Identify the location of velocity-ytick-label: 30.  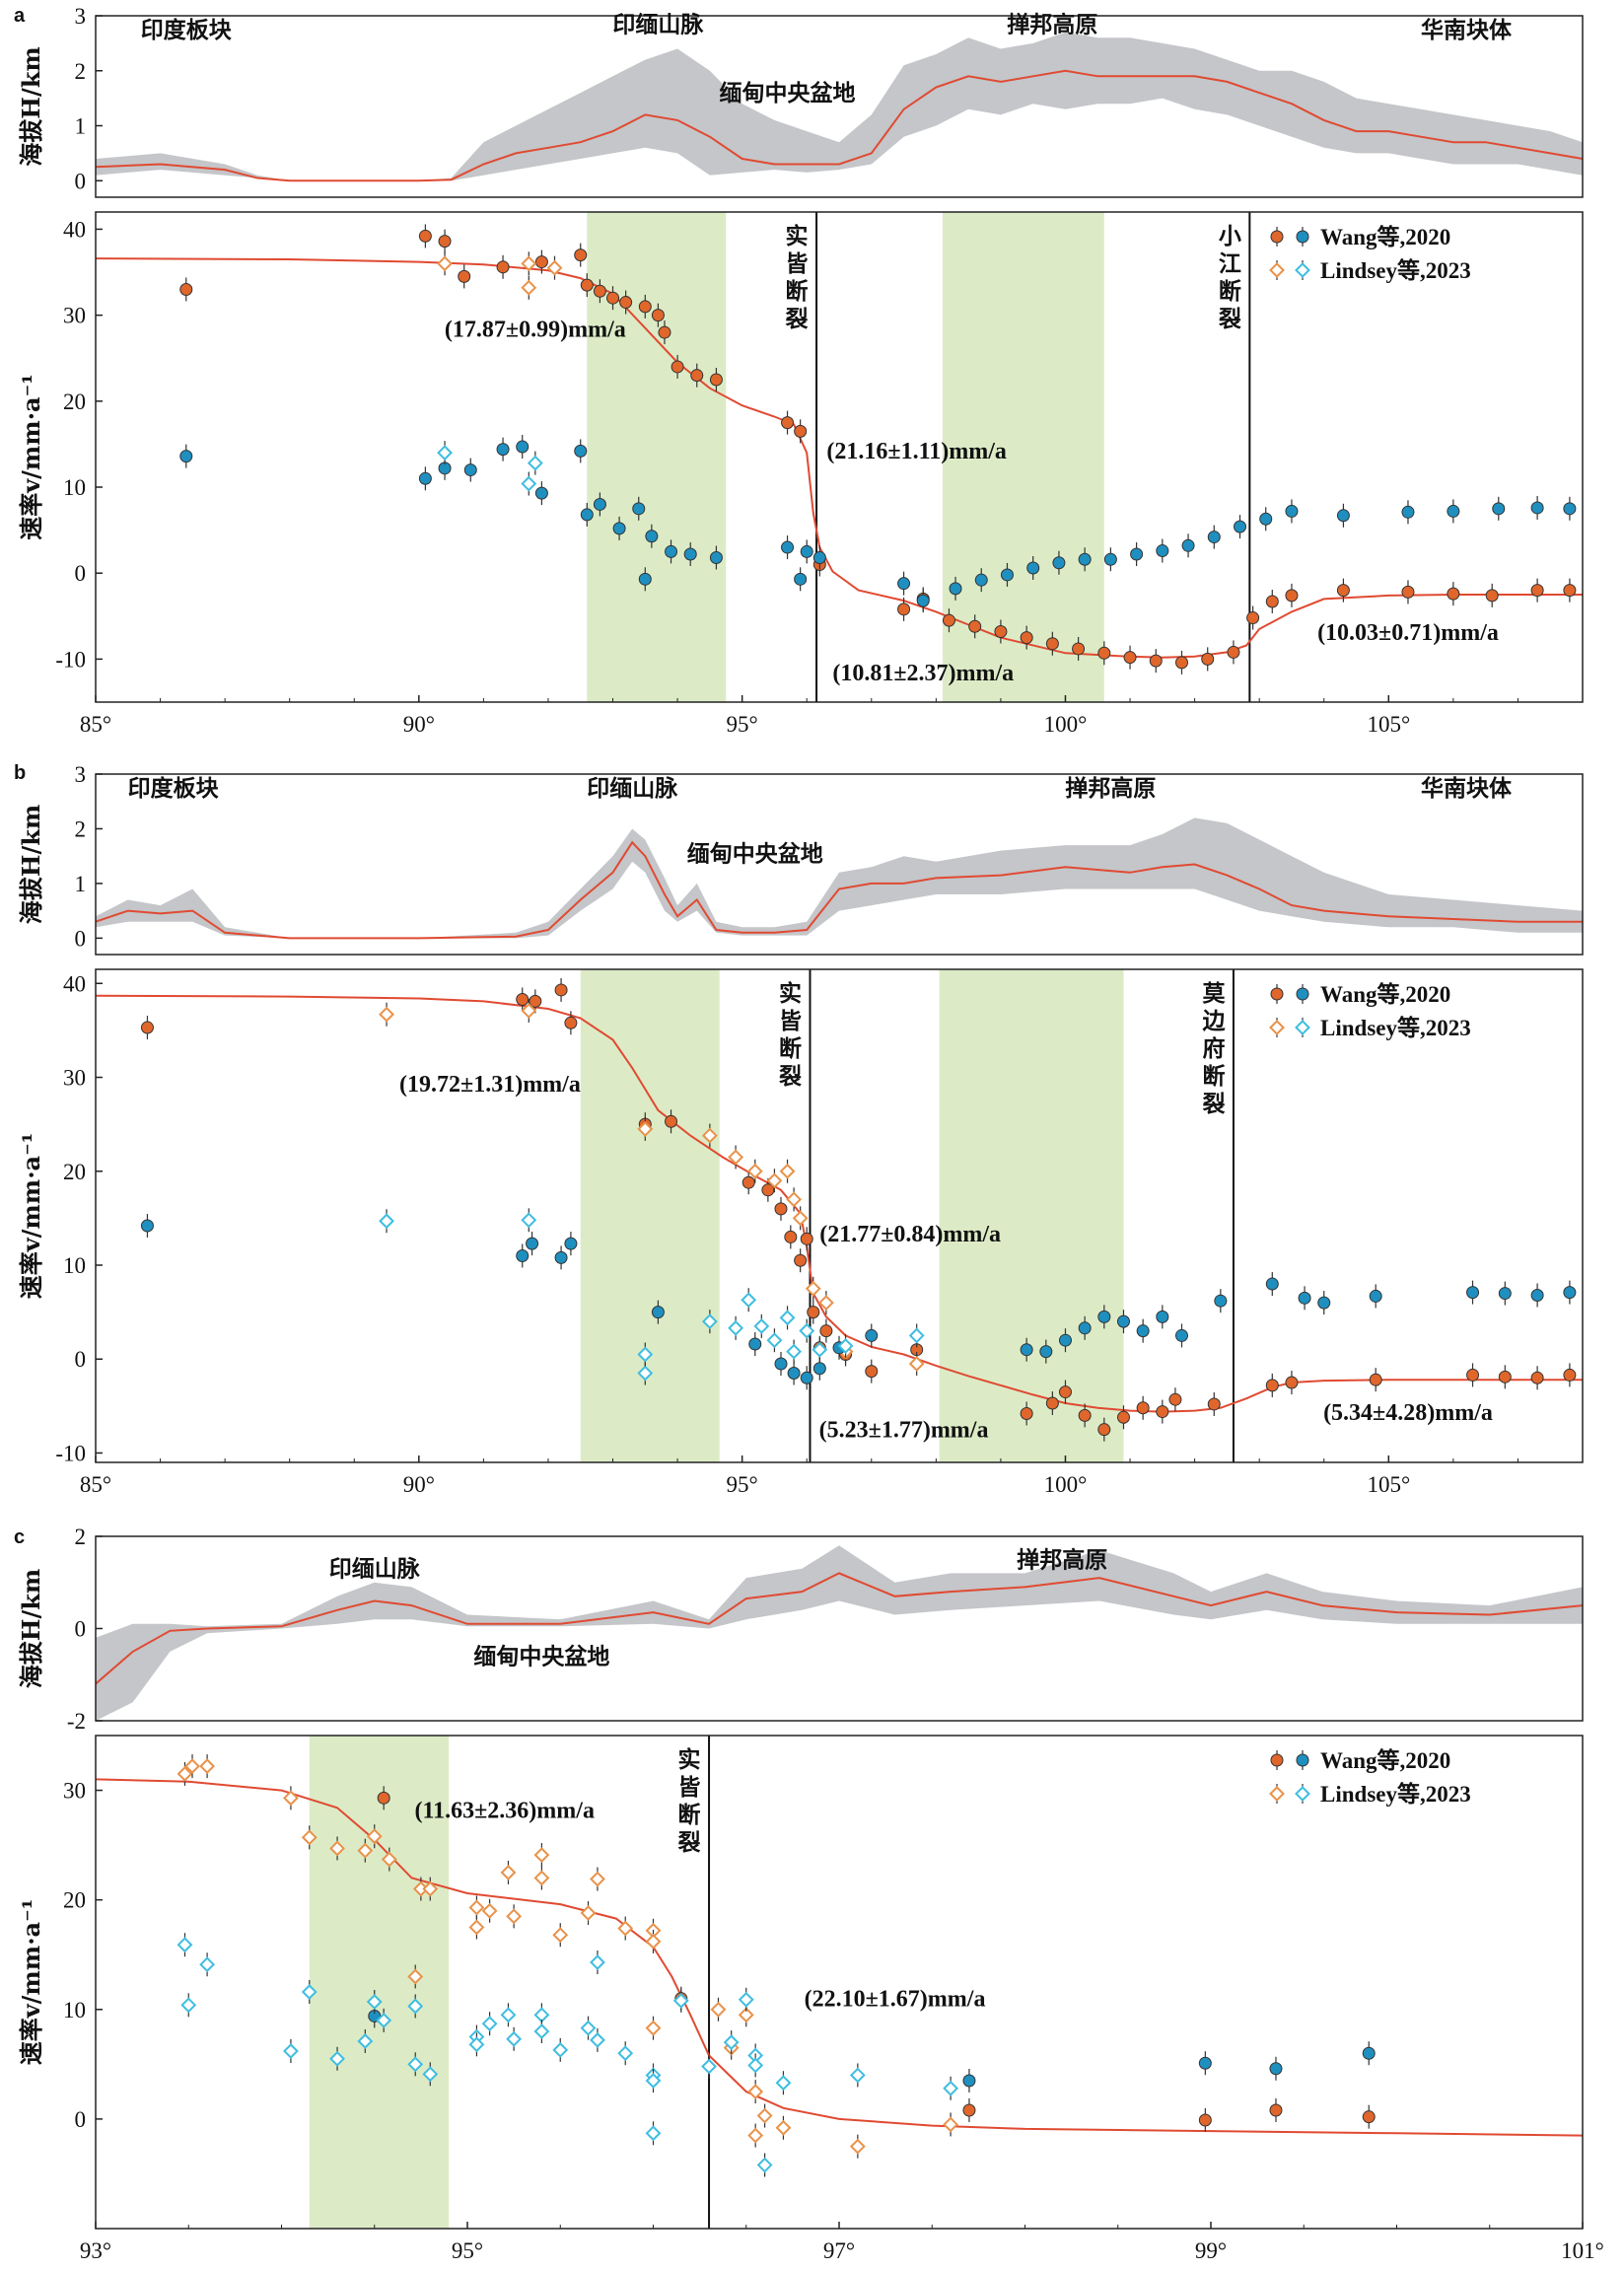
(75, 1078).